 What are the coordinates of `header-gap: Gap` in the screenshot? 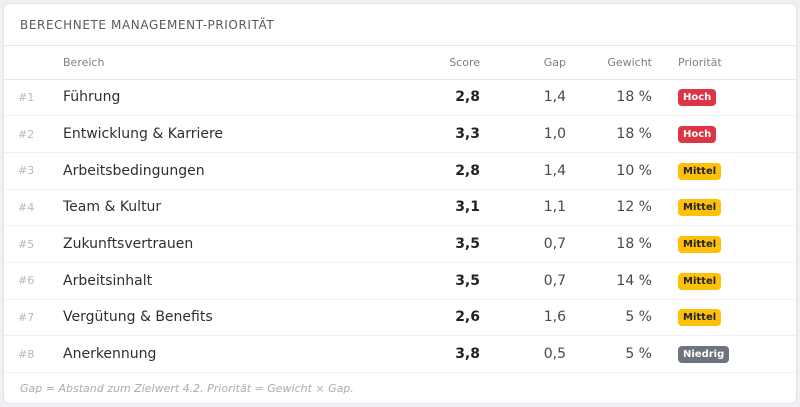 It's located at (523, 63).